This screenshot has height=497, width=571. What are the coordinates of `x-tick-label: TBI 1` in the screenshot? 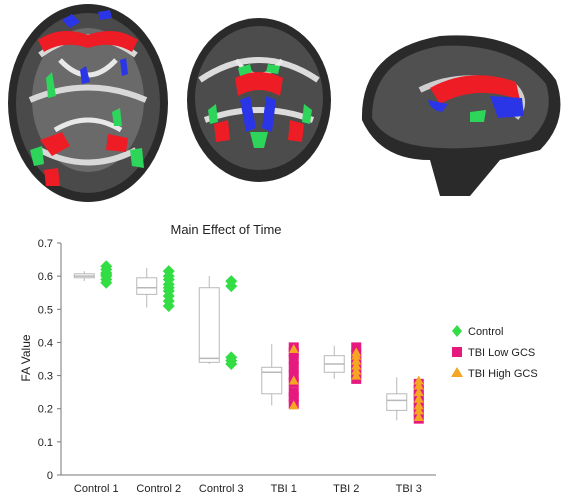 It's located at (284, 489).